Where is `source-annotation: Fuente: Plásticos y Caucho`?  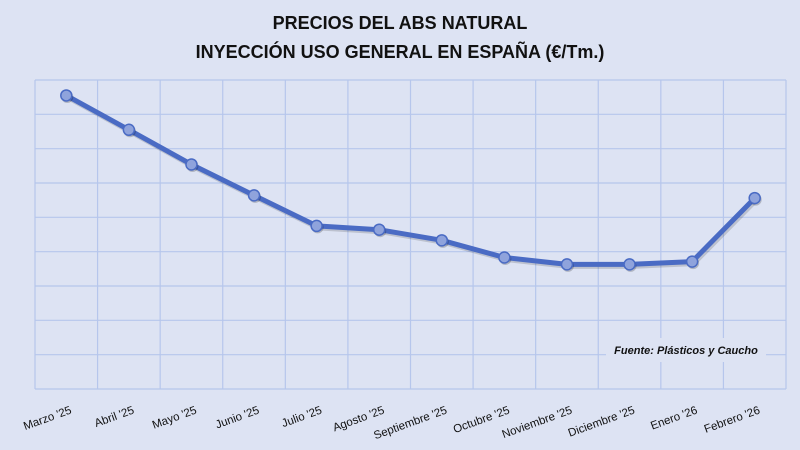
source-annotation: Fuente: Plásticos y Caucho is located at coordinates (686, 351).